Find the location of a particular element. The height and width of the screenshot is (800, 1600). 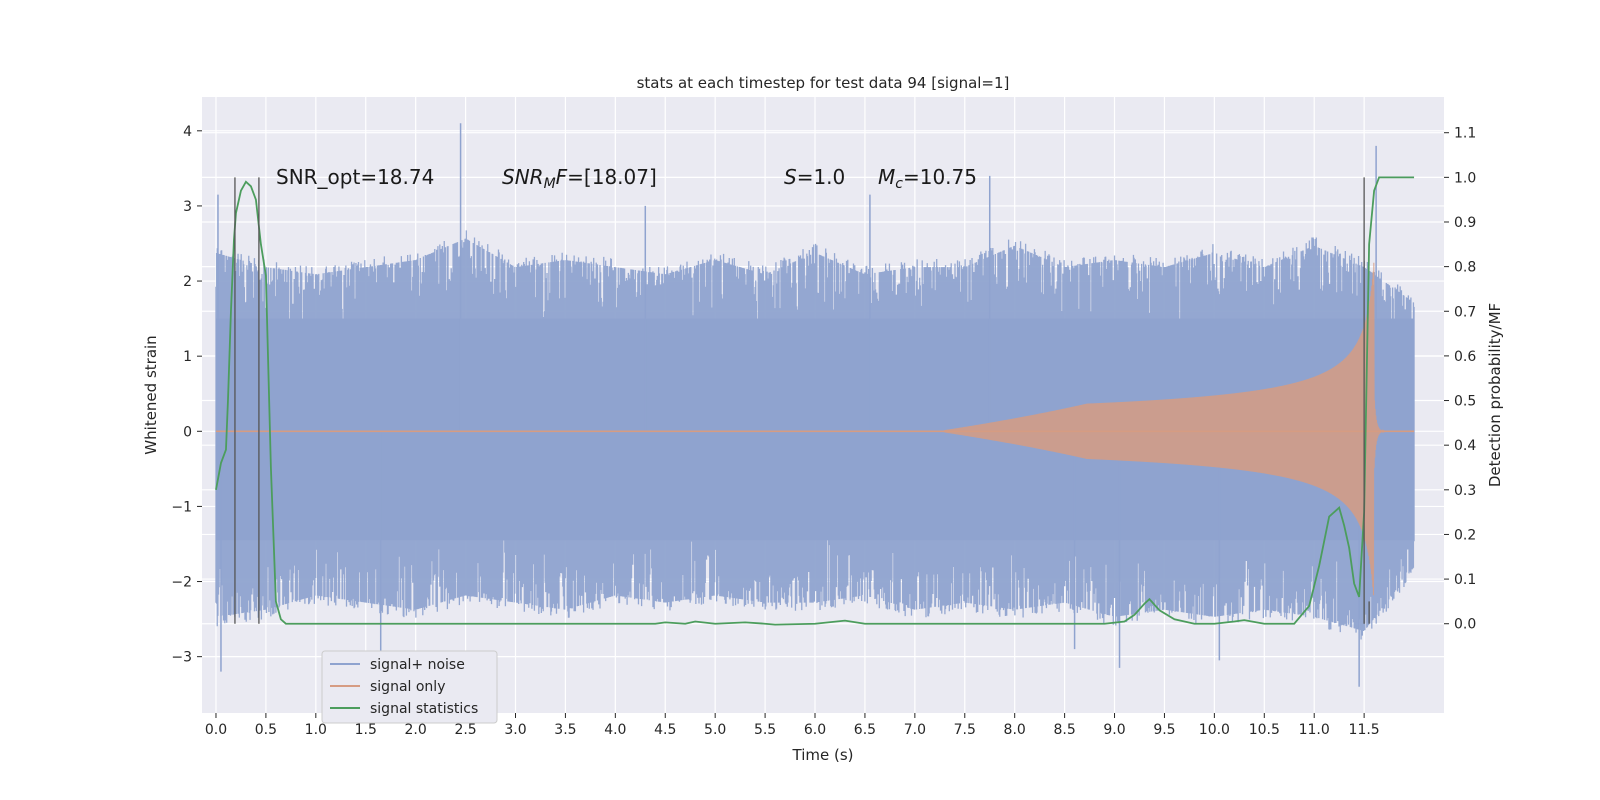

y-tick-label-0: −3 is located at coordinates (181, 658).